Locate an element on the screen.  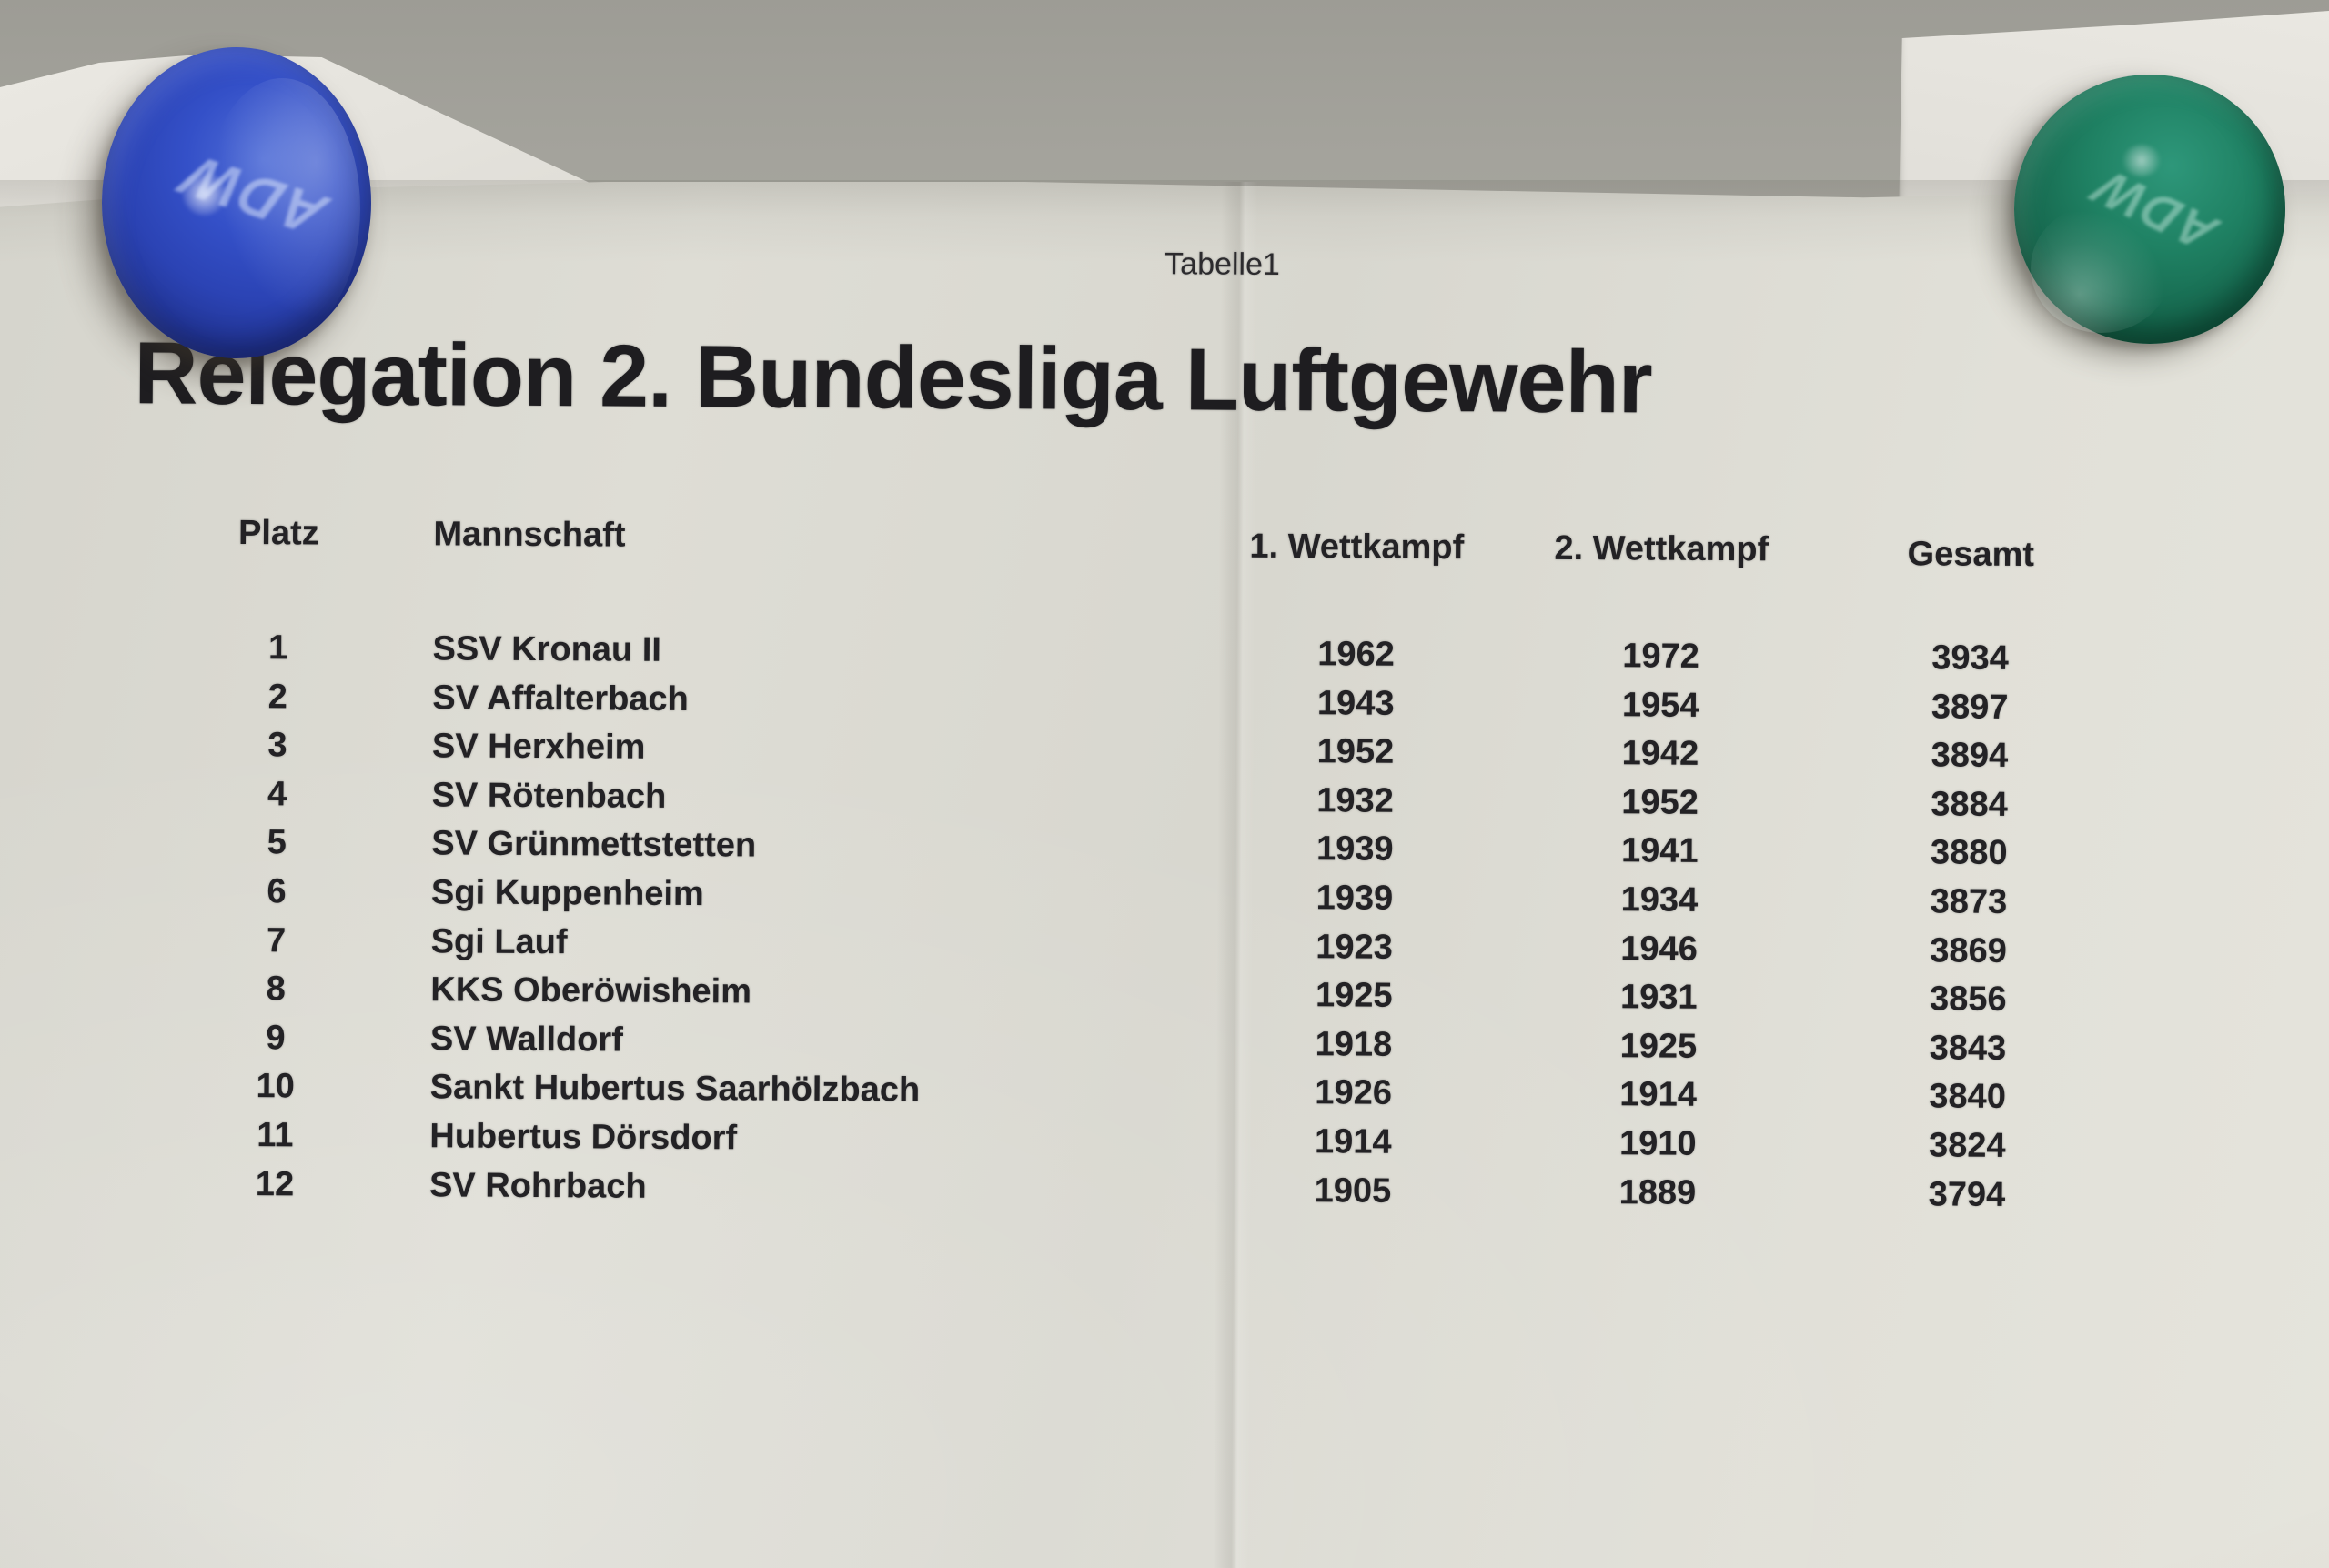
table-row: 12 SV Rohrbach 1905 1889 3794 is located at coordinates (1171, 1190).